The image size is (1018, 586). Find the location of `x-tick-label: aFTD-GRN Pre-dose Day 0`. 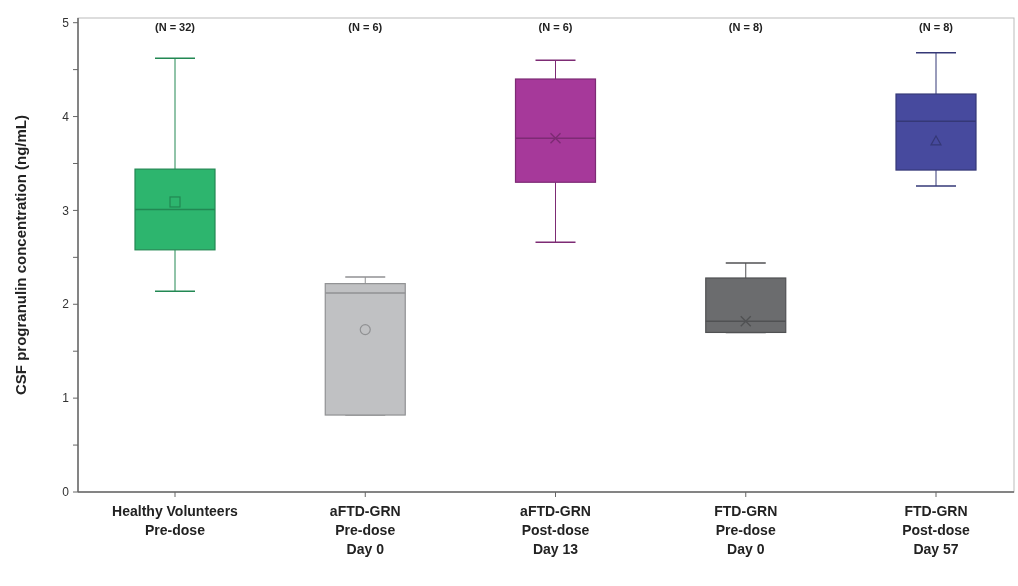

x-tick-label: aFTD-GRN Pre-dose Day 0 is located at coordinates (365, 530).